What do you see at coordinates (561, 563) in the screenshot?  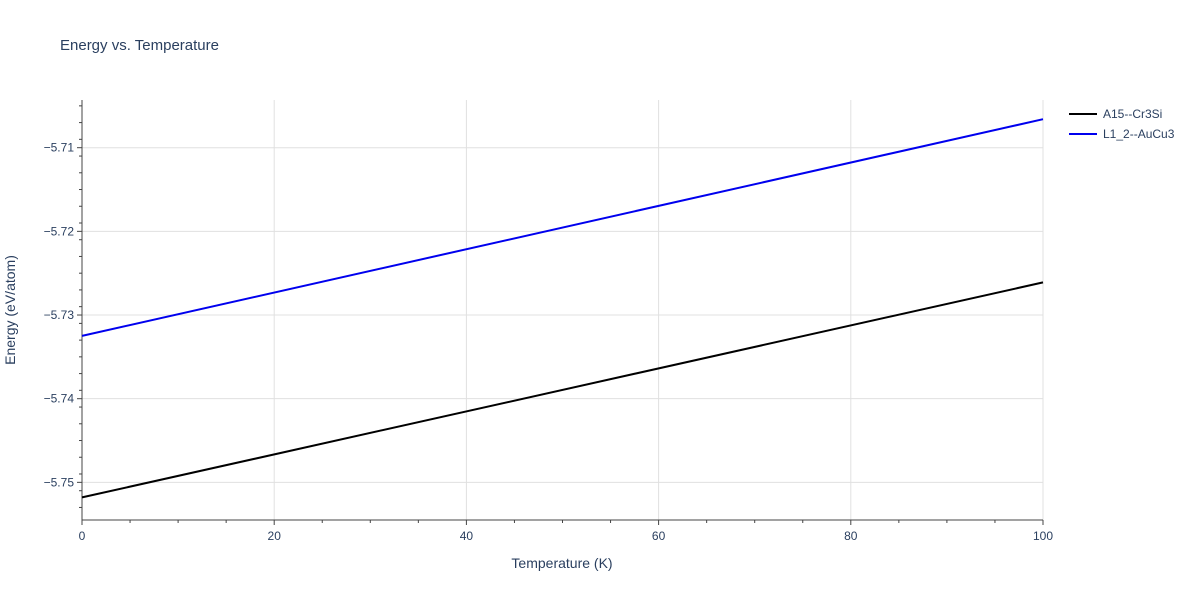 I see `x-axis-label: Temperature (K)` at bounding box center [561, 563].